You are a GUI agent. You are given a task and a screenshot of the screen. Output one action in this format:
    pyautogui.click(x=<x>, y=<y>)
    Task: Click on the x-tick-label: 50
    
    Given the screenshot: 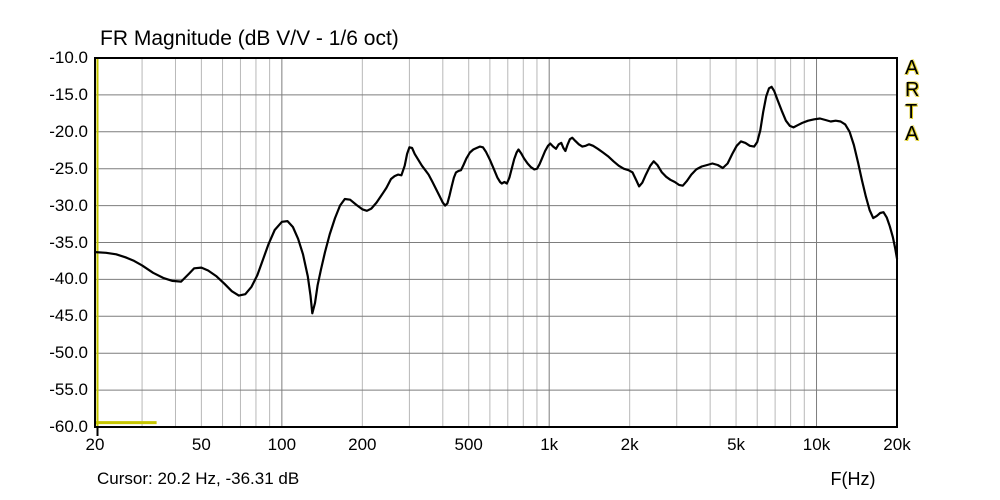 What is the action you would take?
    pyautogui.click(x=201, y=444)
    